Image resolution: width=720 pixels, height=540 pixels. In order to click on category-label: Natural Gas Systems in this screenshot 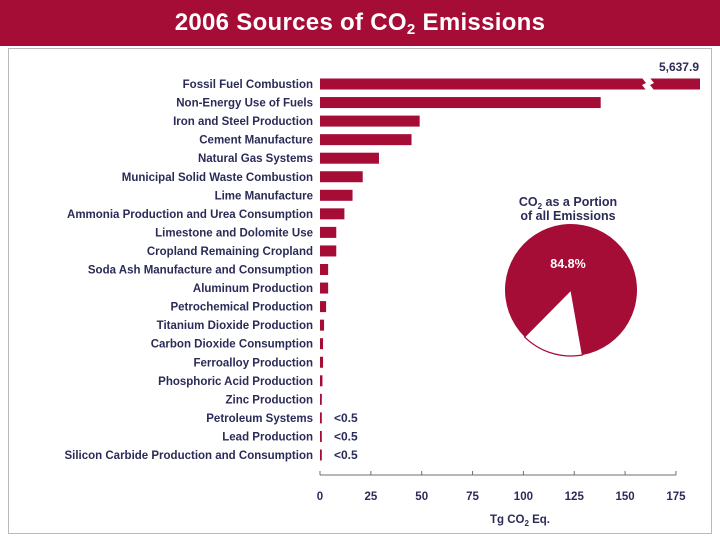, I will do `click(255, 159)`.